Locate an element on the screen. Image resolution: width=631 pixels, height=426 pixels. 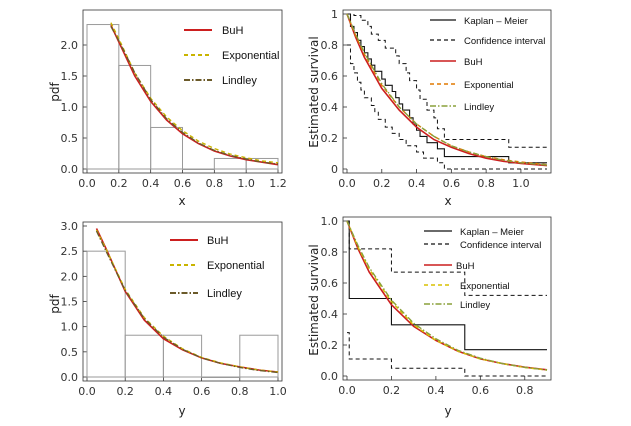
y-tick-label: 2.5 is located at coordinates (70, 251).